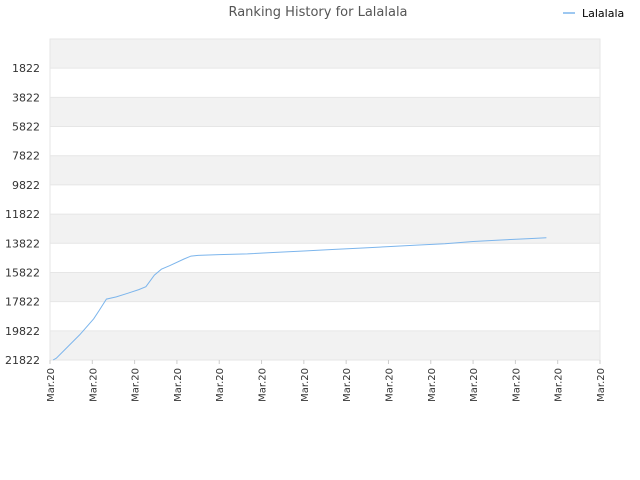 This screenshot has height=480, width=640. I want to click on y-tick-label: 13822, so click(22, 243).